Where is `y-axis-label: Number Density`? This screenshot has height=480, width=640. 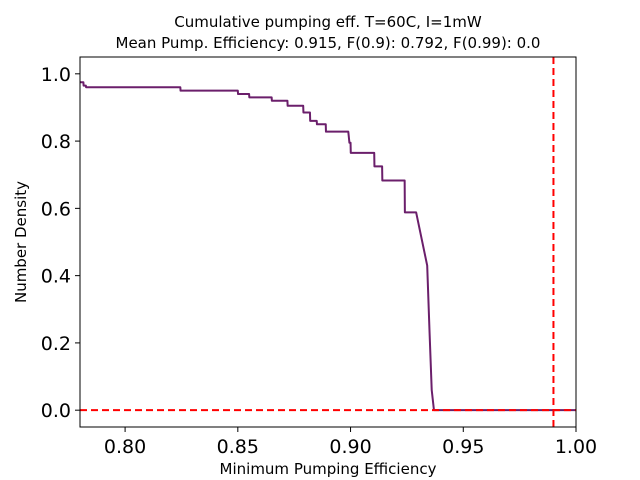 y-axis-label: Number Density is located at coordinates (21, 242).